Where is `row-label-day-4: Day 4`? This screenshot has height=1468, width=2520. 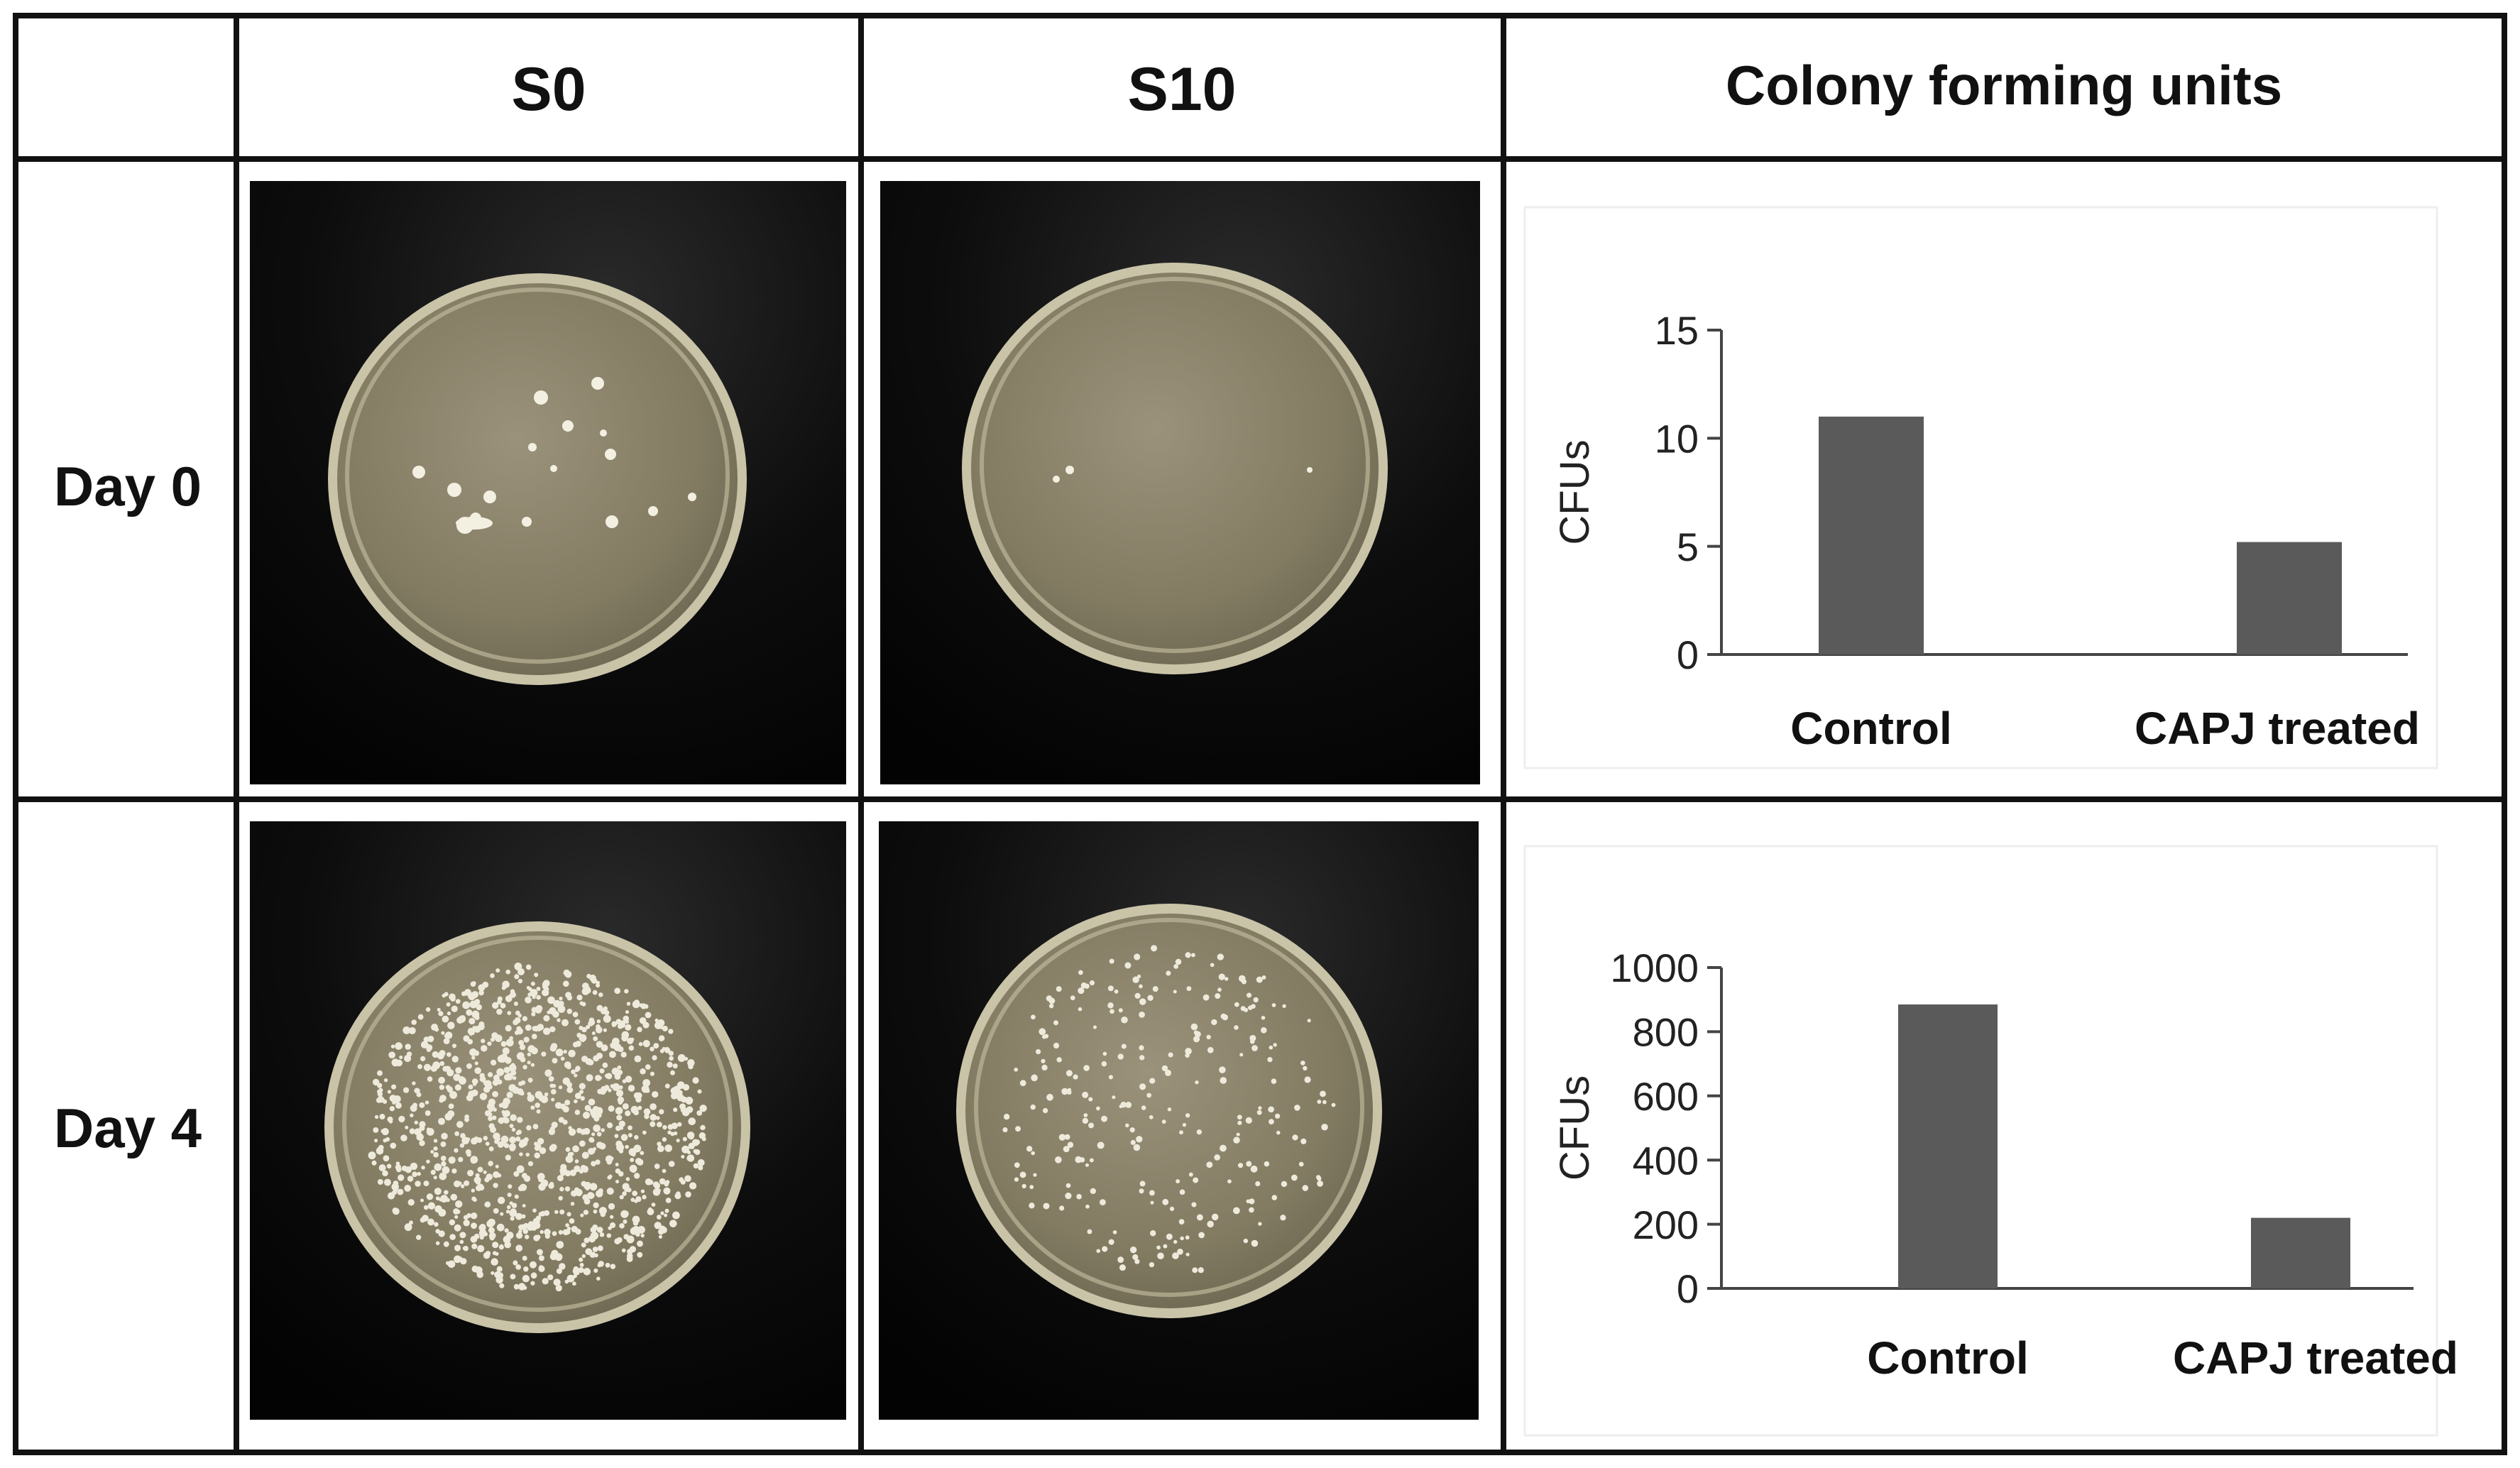 row-label-day-4: Day 4 is located at coordinates (128, 1128).